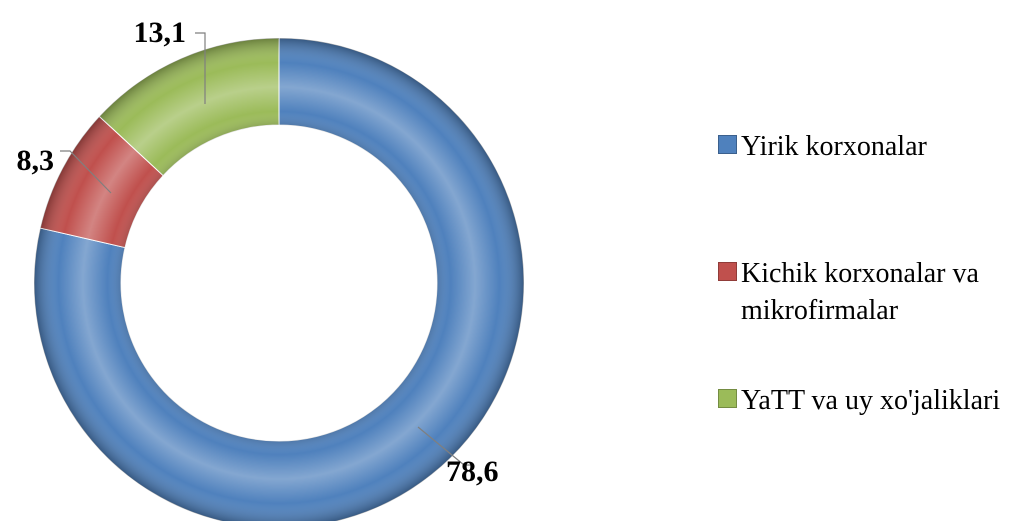 Image resolution: width=1015 pixels, height=521 pixels. I want to click on slice-shading-kichik-korxonalar-va-mikrofirmalar, so click(102, 182).